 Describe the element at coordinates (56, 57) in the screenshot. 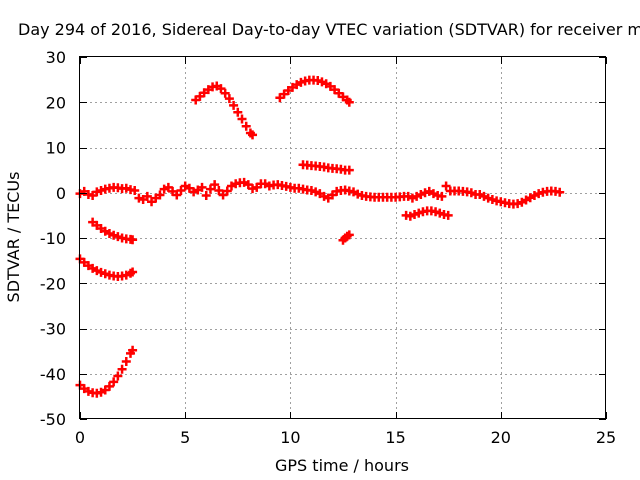

I see `y-tick-label-8: 30` at that location.